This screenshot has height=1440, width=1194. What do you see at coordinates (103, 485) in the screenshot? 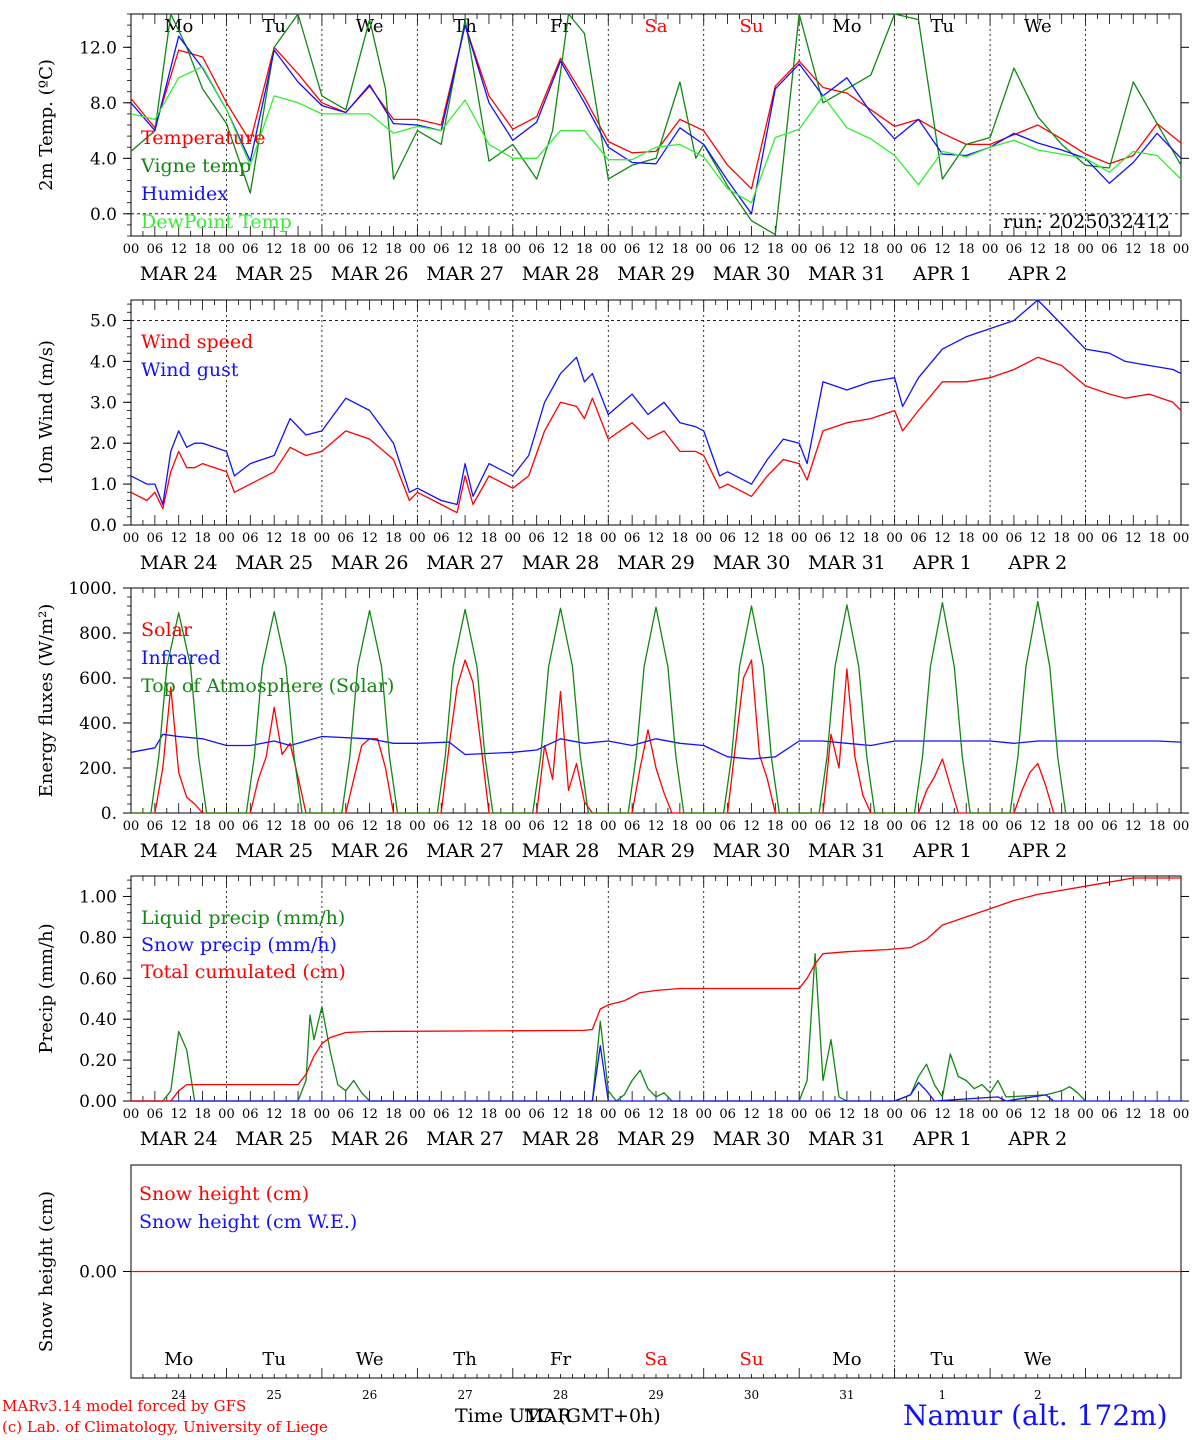
I see `panel-2-ytick-label: 1.0` at bounding box center [103, 485].